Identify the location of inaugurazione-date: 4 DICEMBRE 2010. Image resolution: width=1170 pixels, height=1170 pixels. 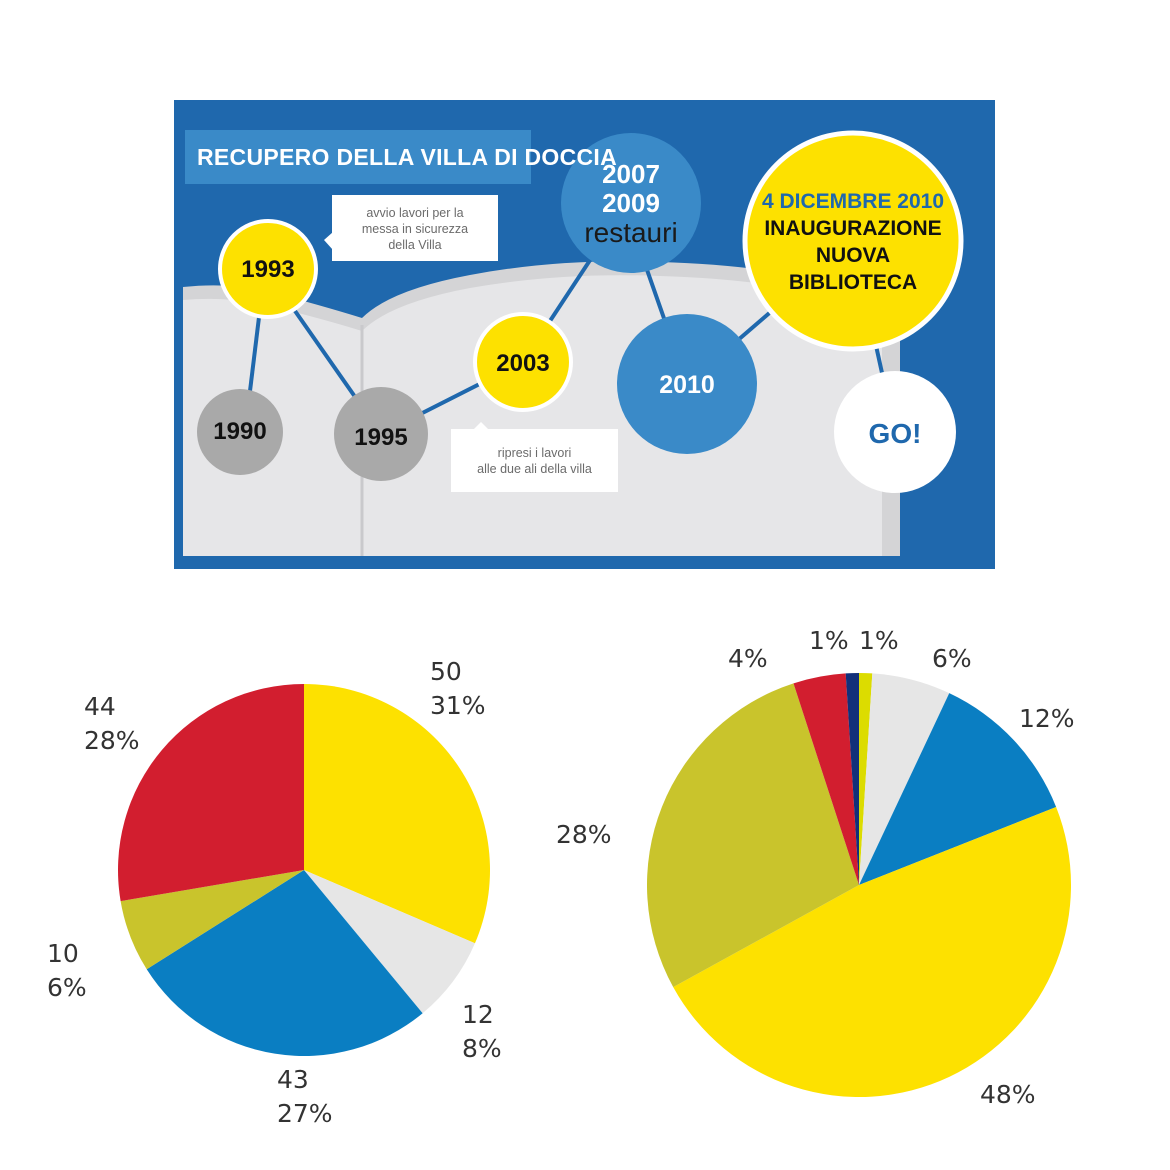
(853, 201).